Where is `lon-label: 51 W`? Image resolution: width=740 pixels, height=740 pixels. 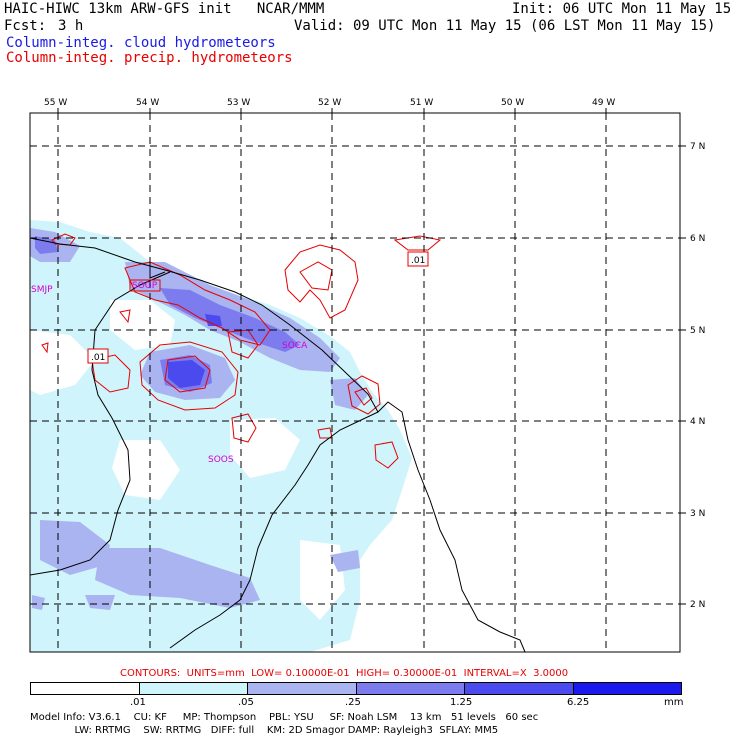
lon-label: 51 W is located at coordinates (421, 103).